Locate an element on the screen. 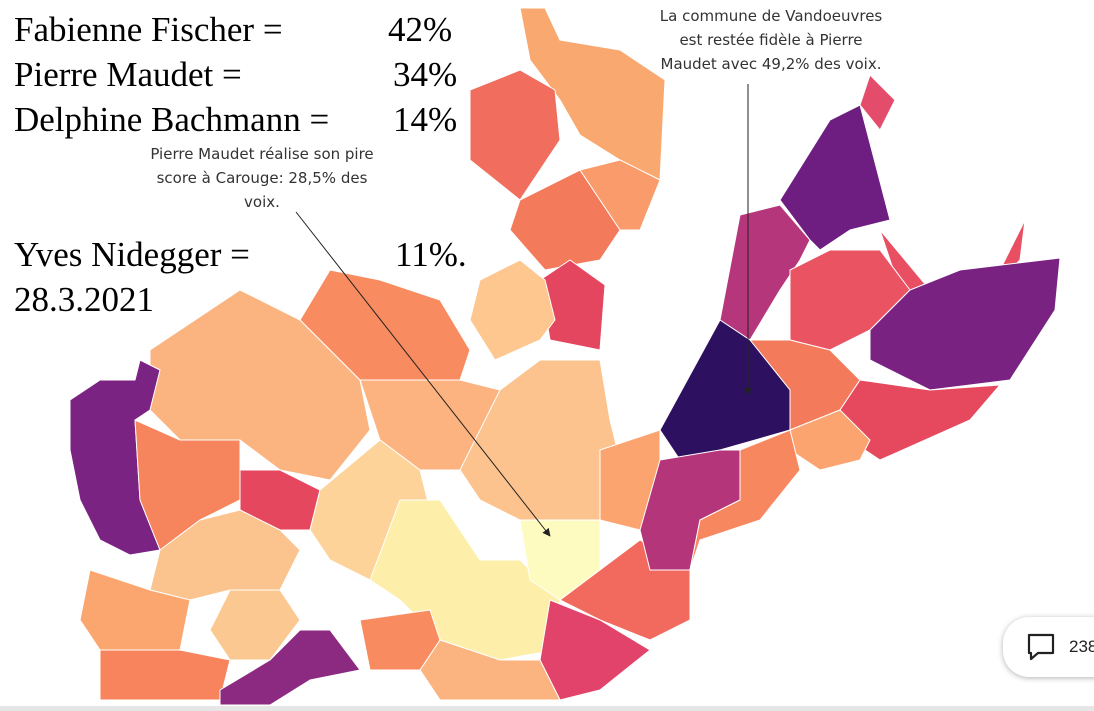 The width and height of the screenshot is (1094, 711). candidate-name: Delphine Bachmann = is located at coordinates (172, 119).